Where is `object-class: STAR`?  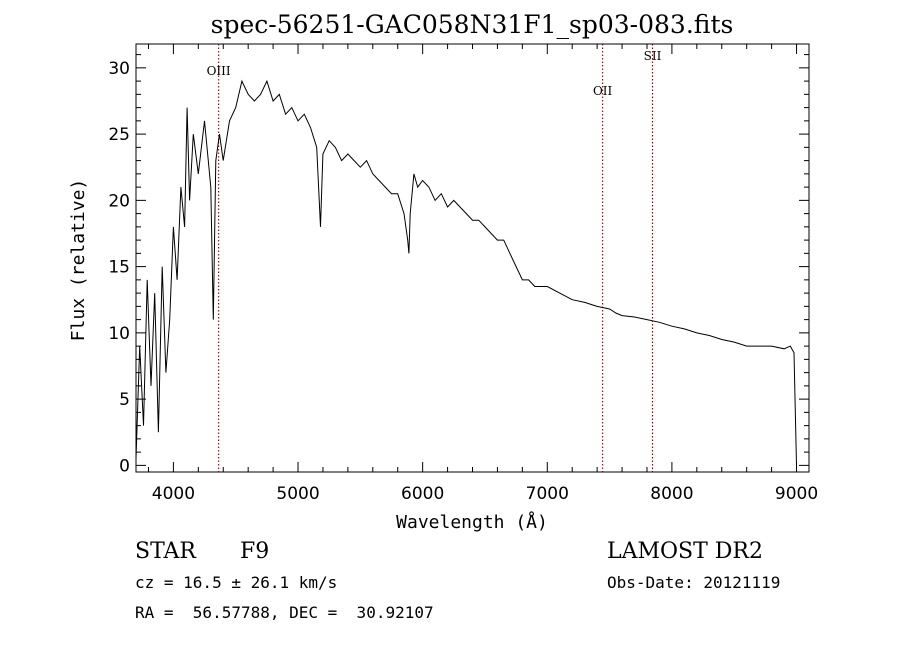
object-class: STAR is located at coordinates (165, 551).